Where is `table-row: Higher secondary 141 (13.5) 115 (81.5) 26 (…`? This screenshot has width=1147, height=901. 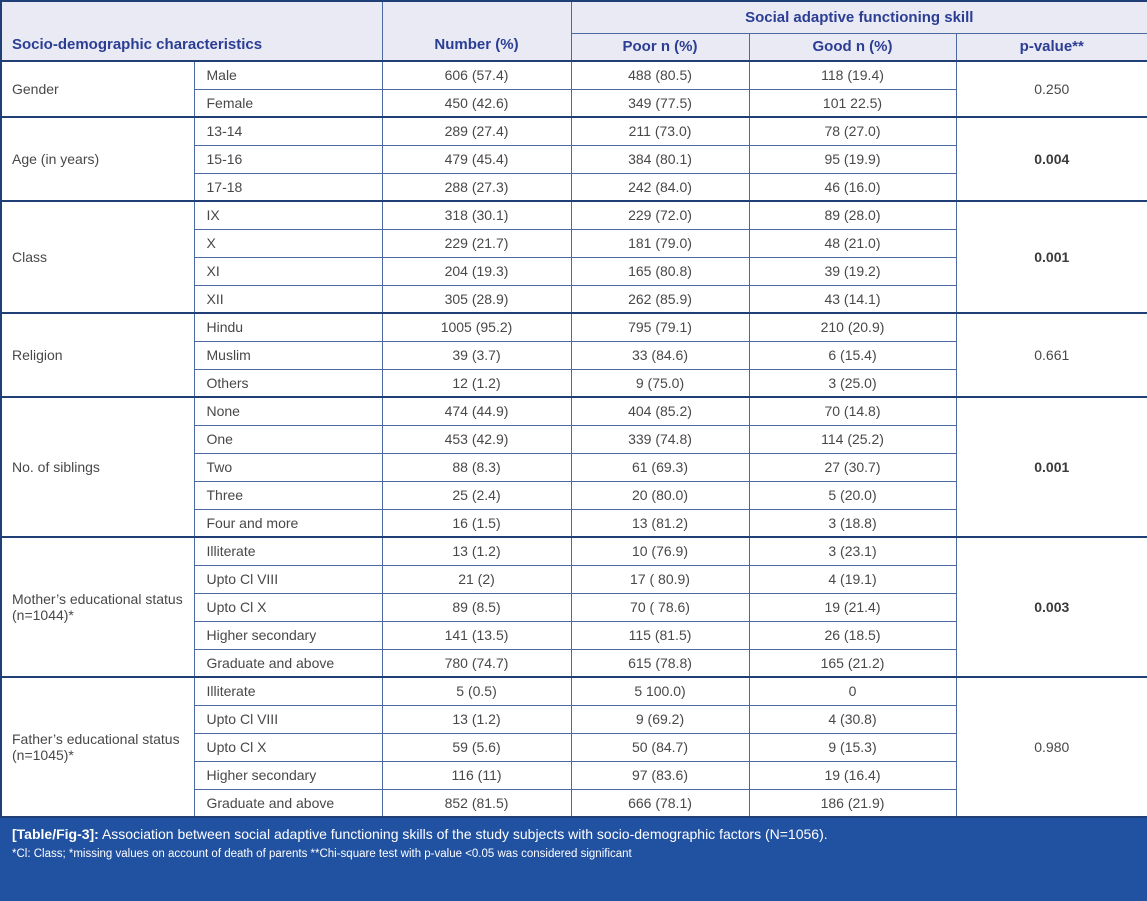 table-row: Higher secondary 141 (13.5) 115 (81.5) 26 (… is located at coordinates (574, 635).